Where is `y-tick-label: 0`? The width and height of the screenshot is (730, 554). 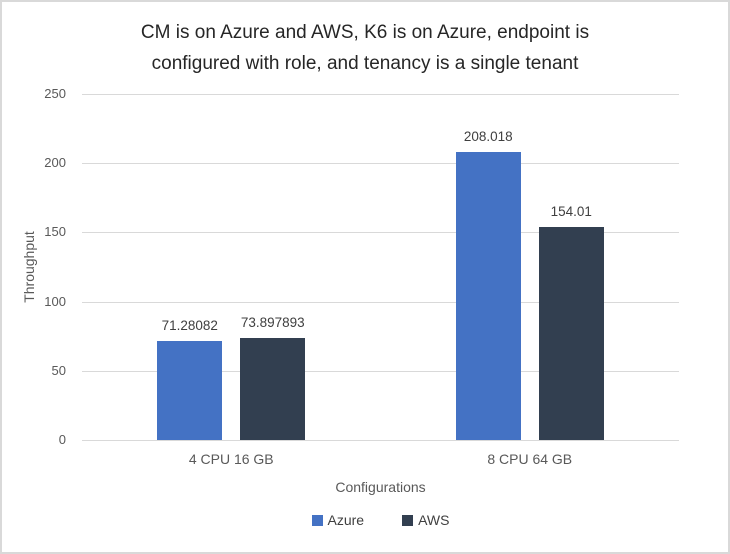
y-tick-label: 0 is located at coordinates (62, 439).